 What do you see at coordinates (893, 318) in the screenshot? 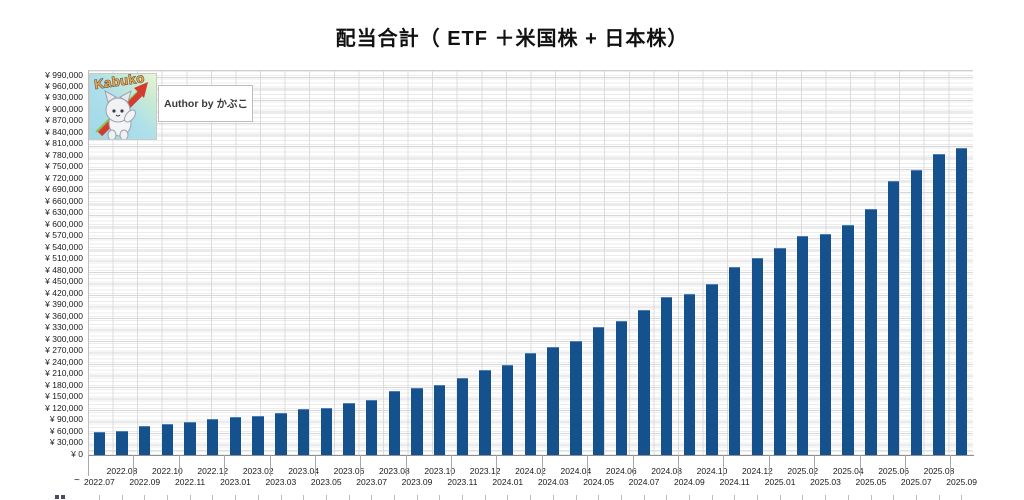
I see `bar-2025.06` at bounding box center [893, 318].